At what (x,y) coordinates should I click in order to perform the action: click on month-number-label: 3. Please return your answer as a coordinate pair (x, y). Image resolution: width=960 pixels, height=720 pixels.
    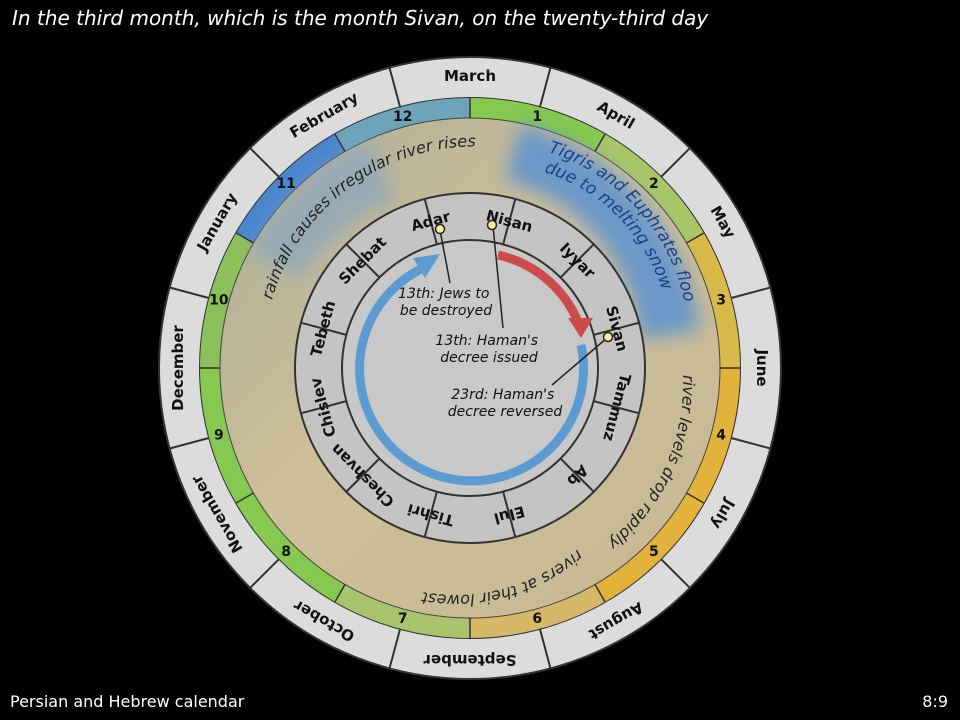
    Looking at the image, I should click on (721, 301).